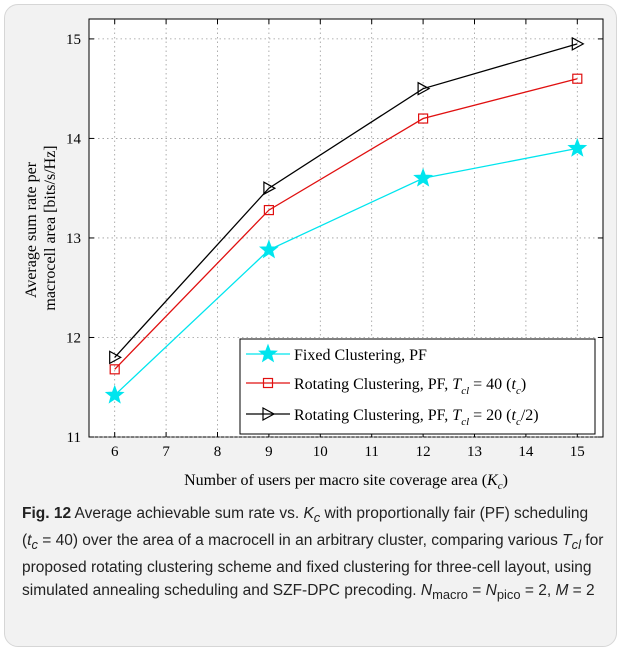 This screenshot has width=623, height=653. What do you see at coordinates (371, 452) in the screenshot?
I see `x-tick-label: 11` at bounding box center [371, 452].